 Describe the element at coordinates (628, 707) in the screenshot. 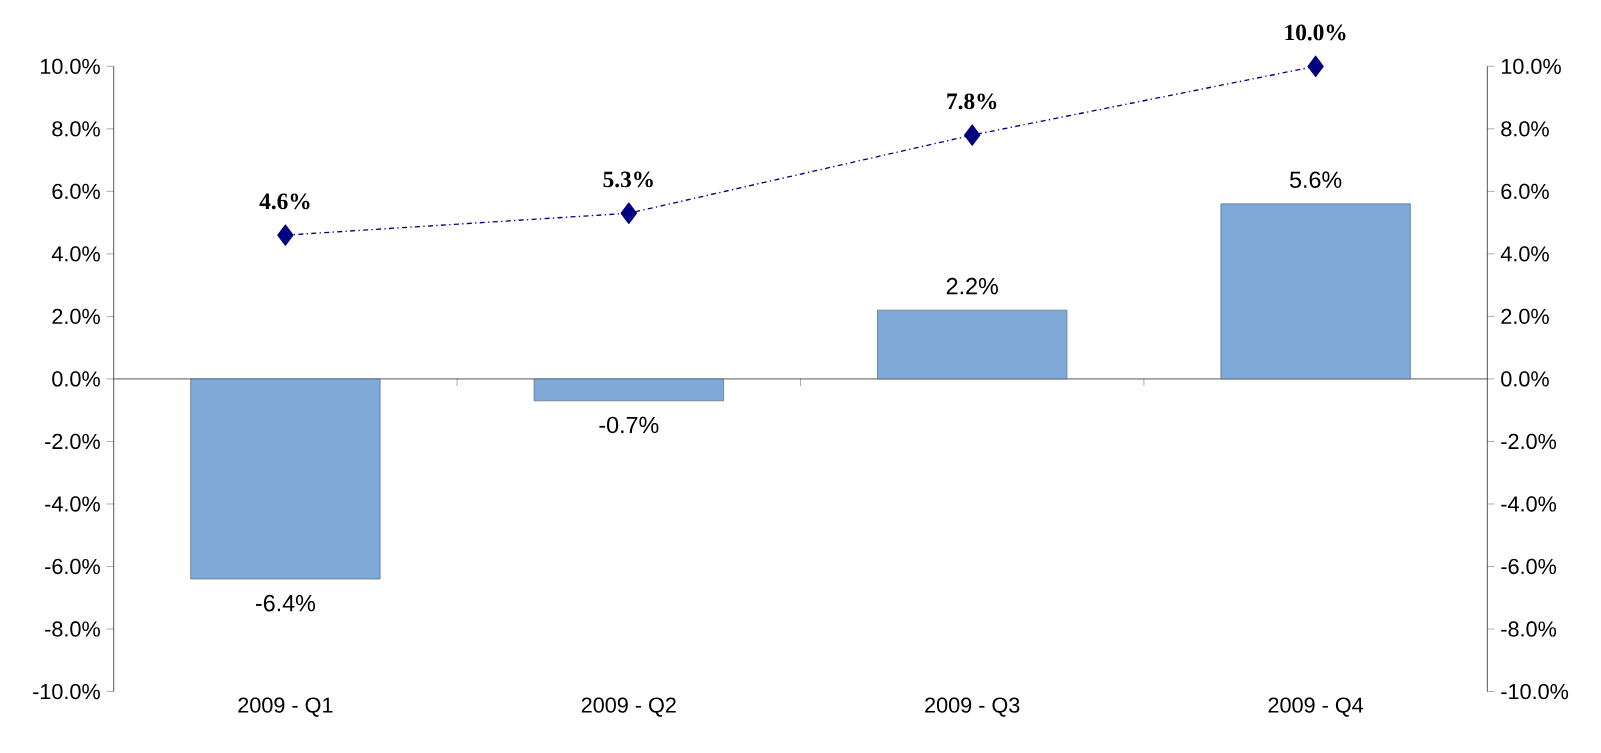

I see `x-tick-label: 2009 - Q2` at that location.